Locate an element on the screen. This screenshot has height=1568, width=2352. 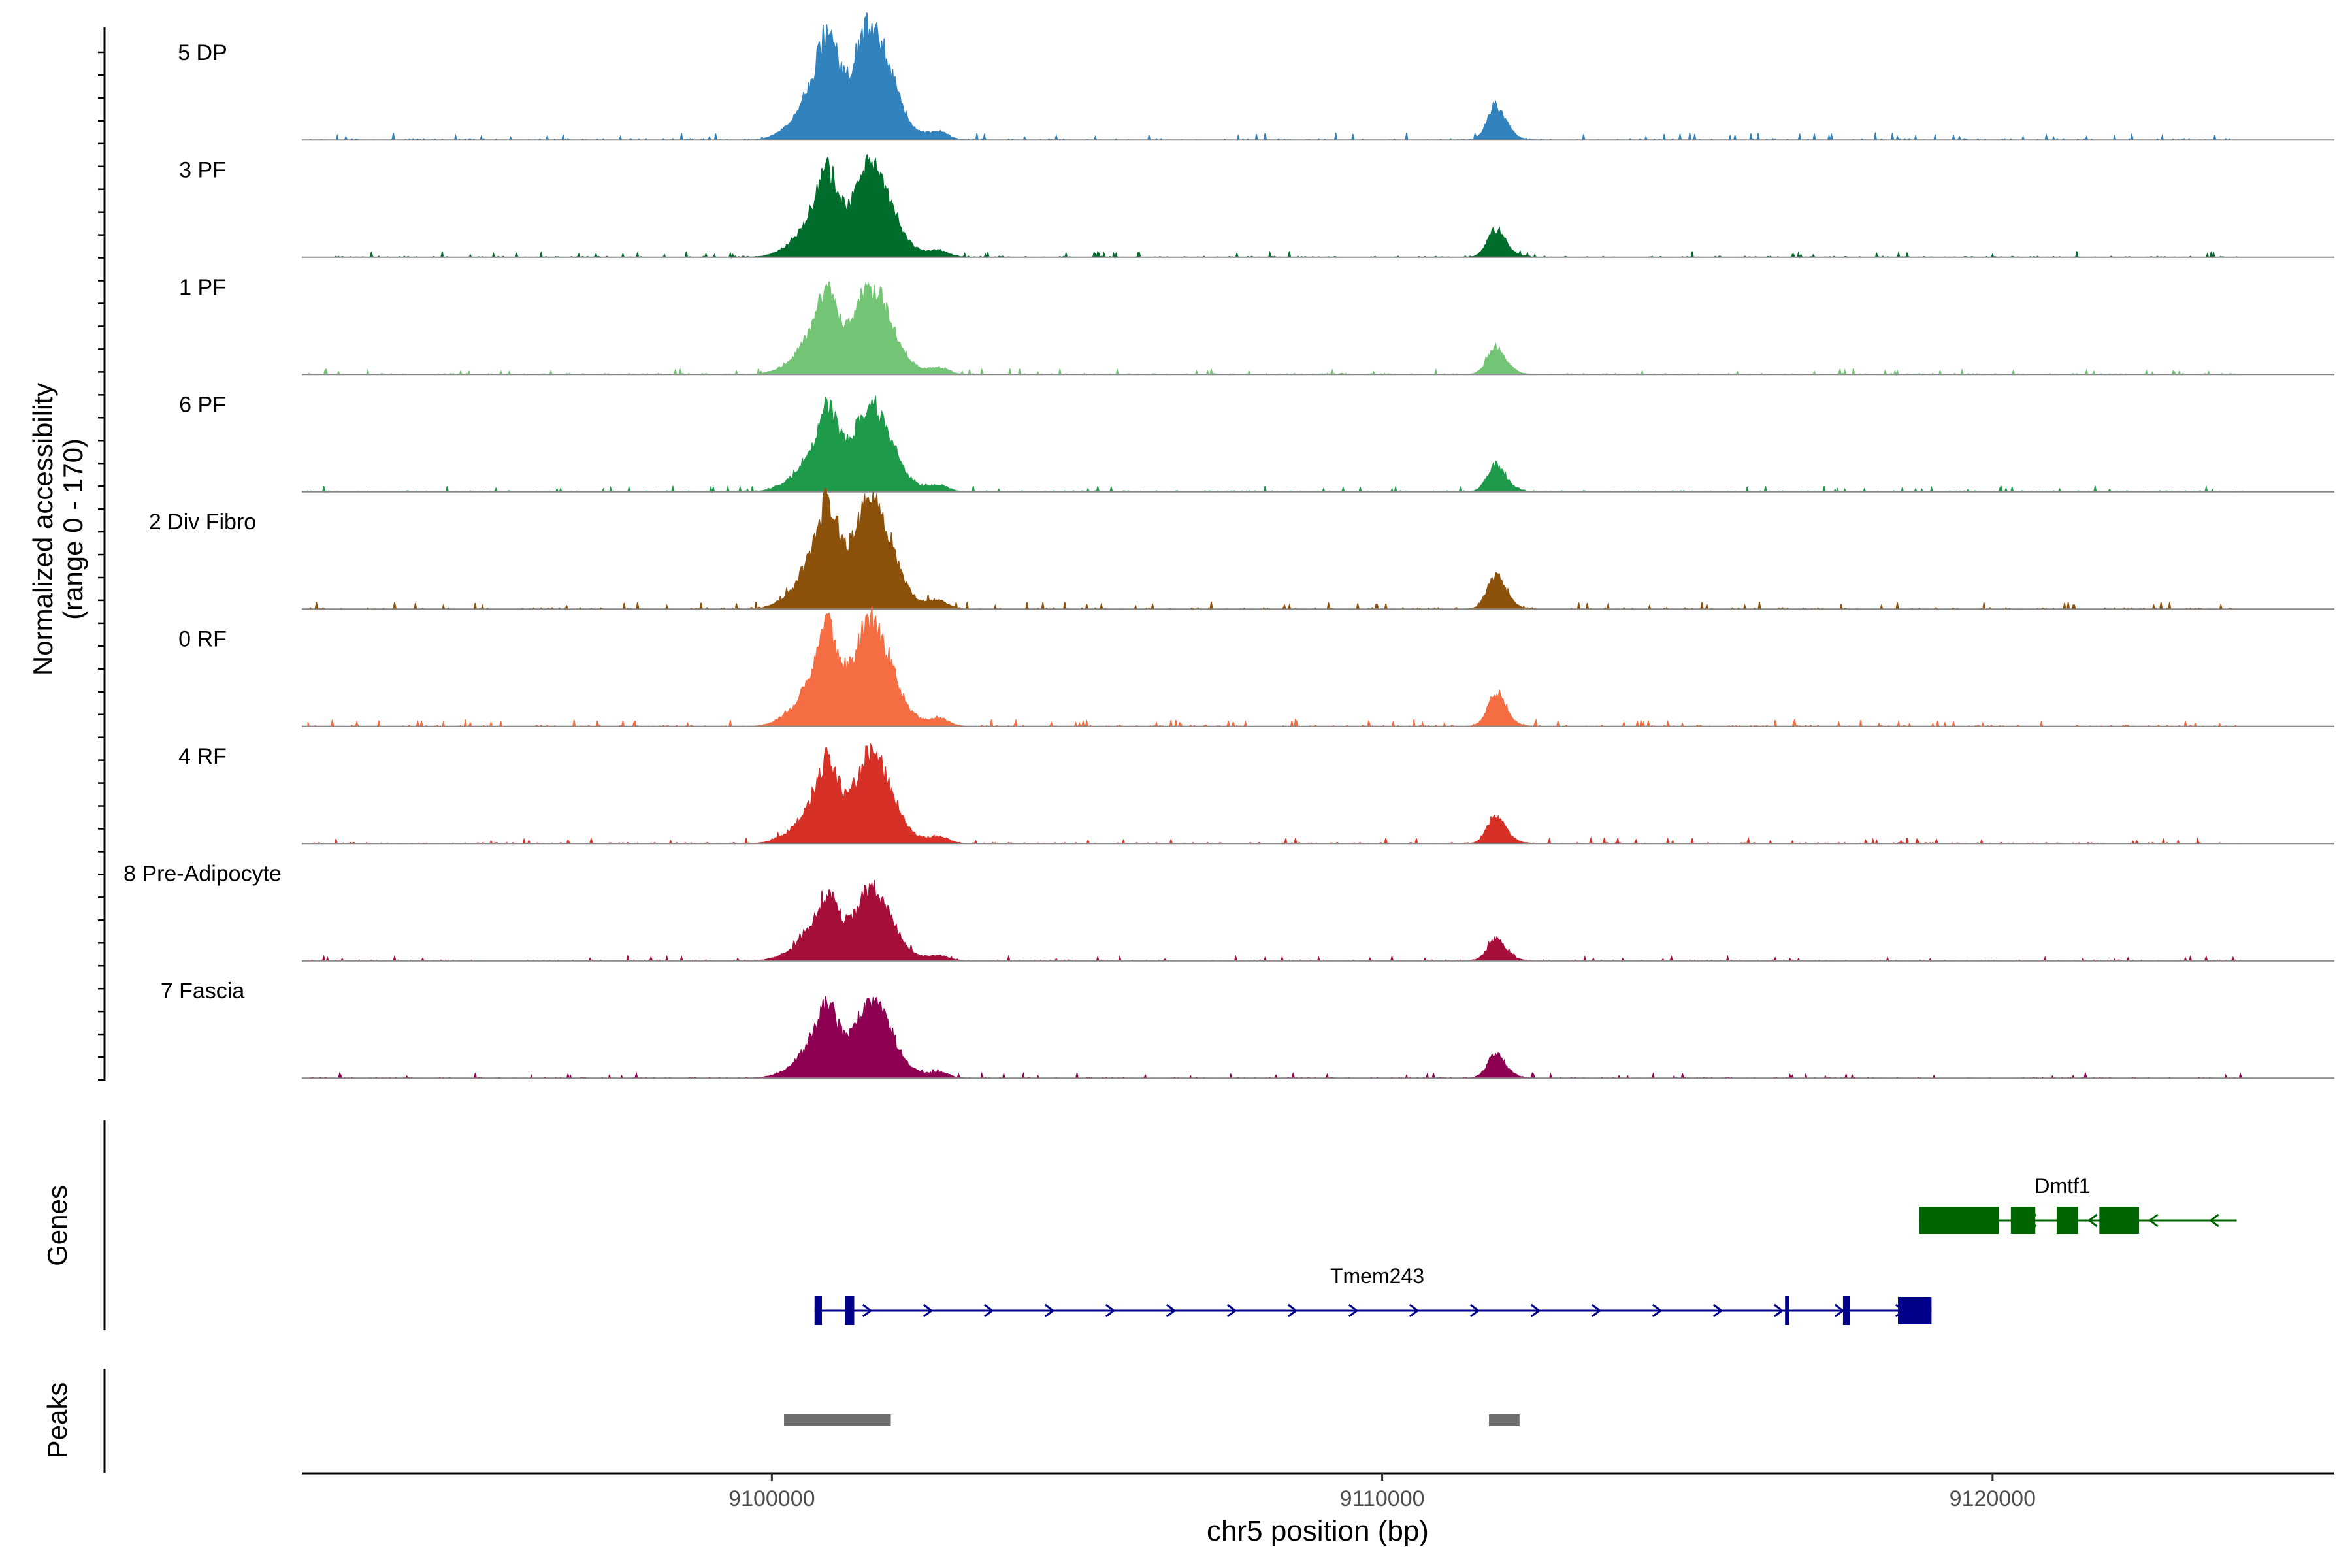
x-axis-tick-label: 9120000 is located at coordinates (1993, 1498).